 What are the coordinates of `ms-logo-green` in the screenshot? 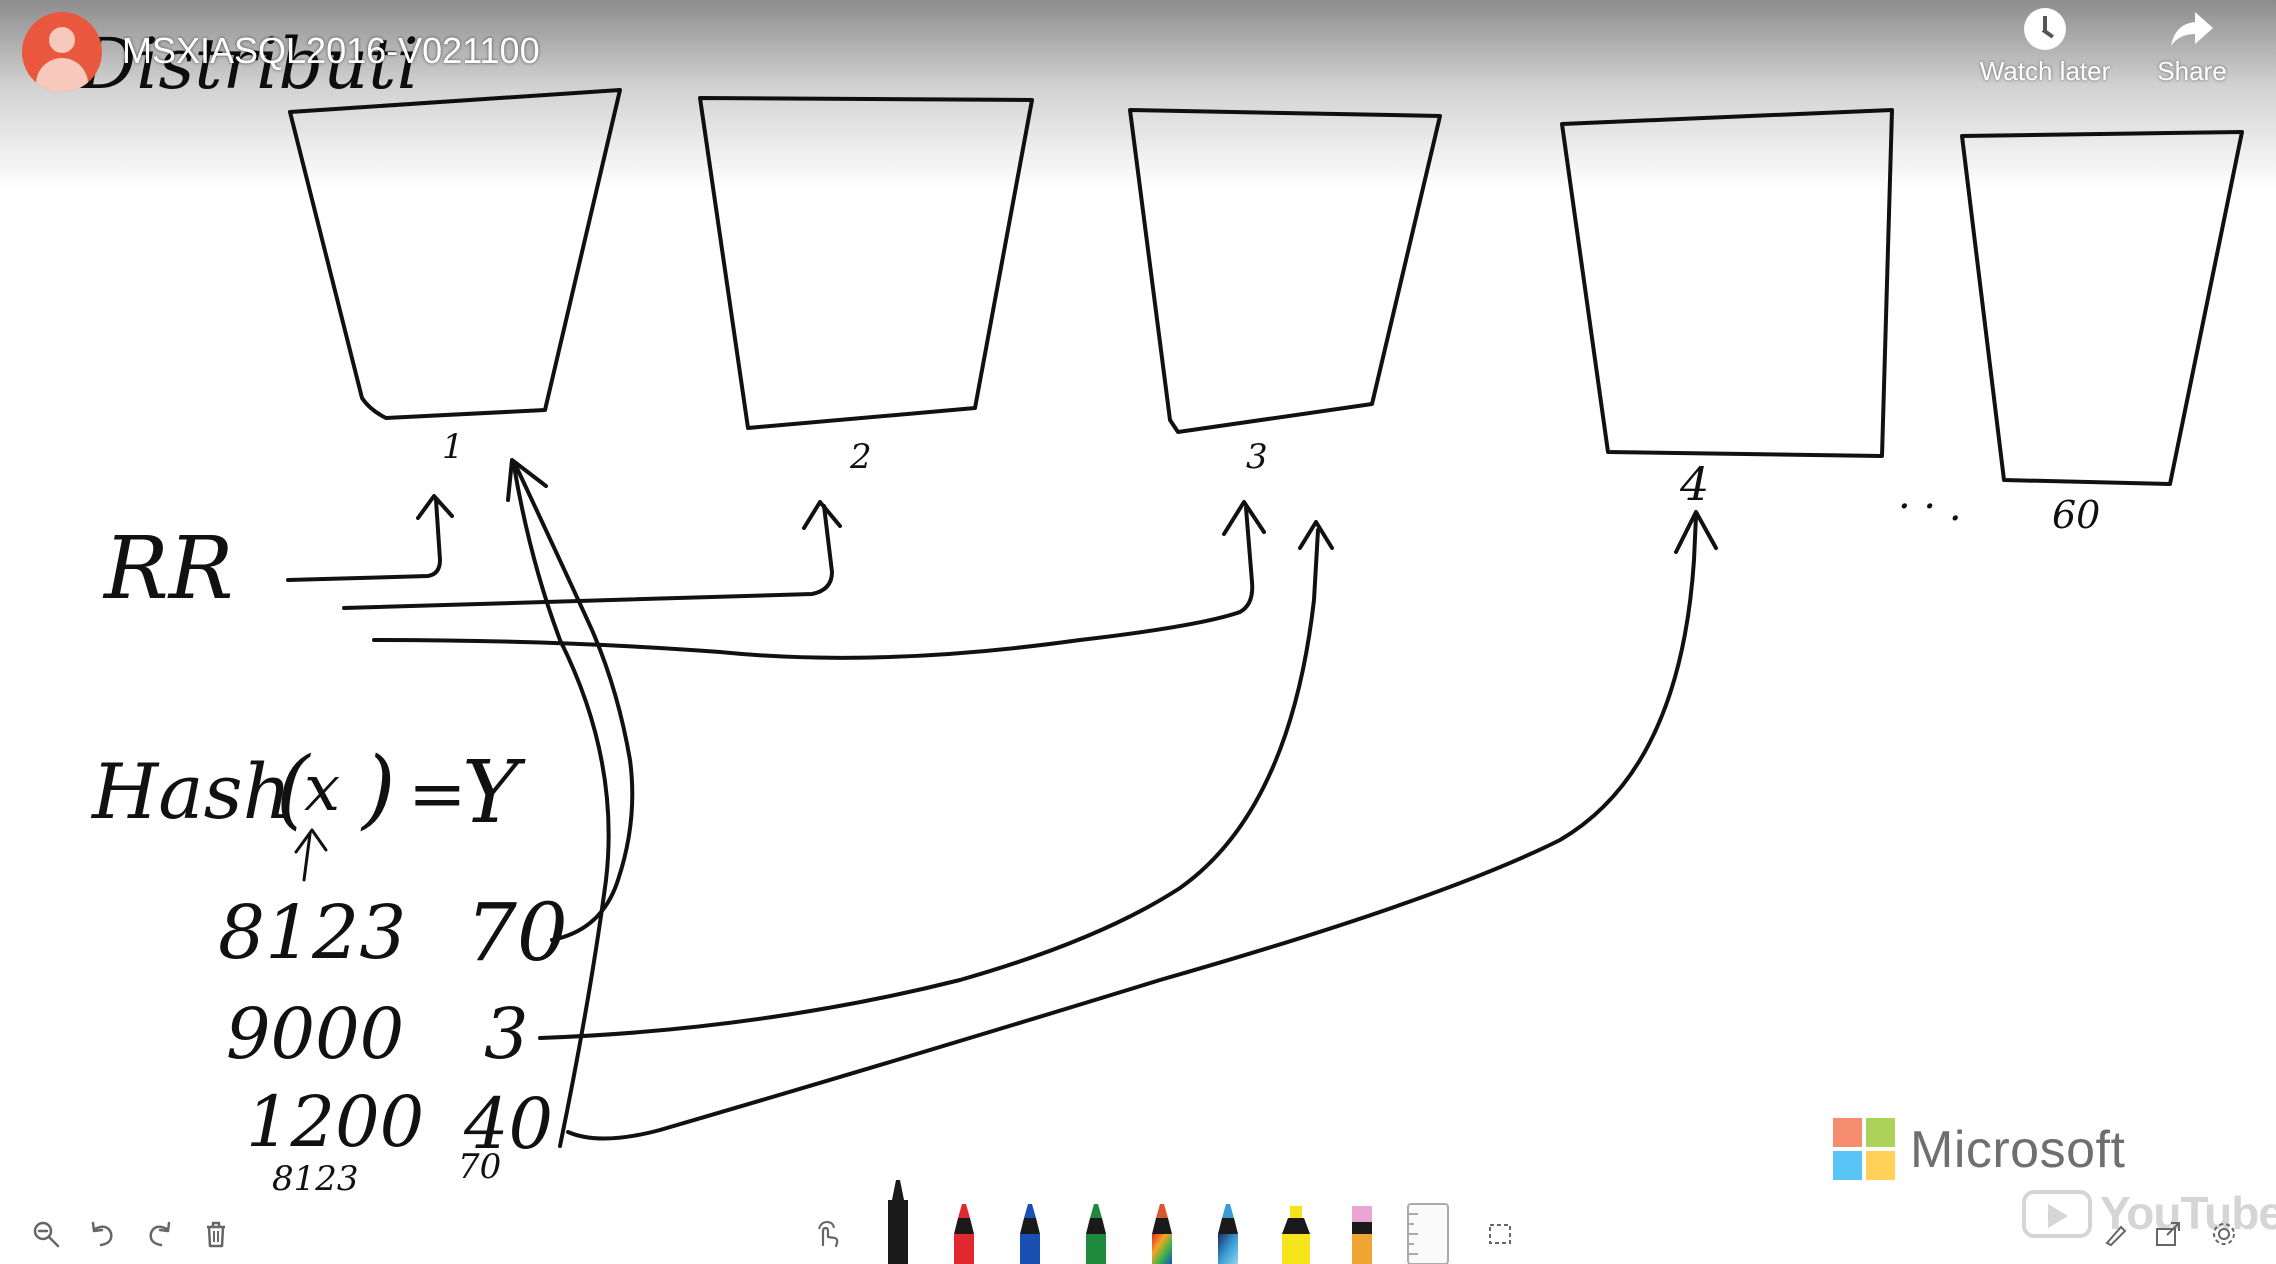 It's located at (1880, 1132).